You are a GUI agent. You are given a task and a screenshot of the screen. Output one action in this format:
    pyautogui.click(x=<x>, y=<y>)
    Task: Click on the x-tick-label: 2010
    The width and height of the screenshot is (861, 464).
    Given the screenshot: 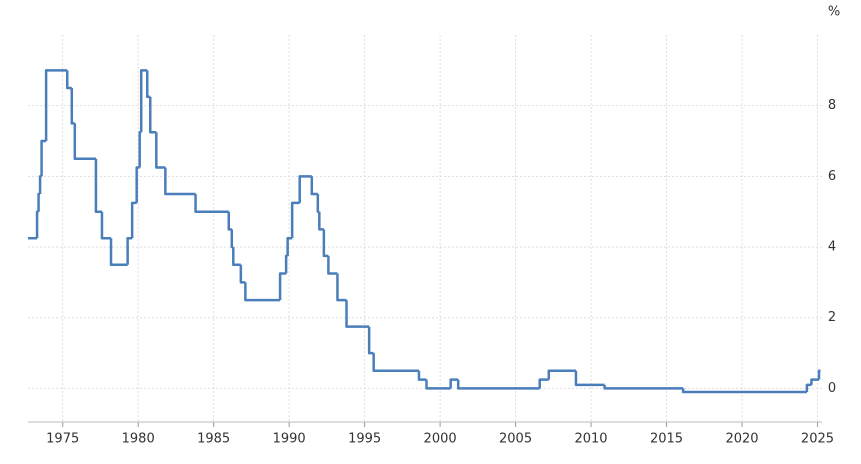 What is the action you would take?
    pyautogui.click(x=590, y=439)
    